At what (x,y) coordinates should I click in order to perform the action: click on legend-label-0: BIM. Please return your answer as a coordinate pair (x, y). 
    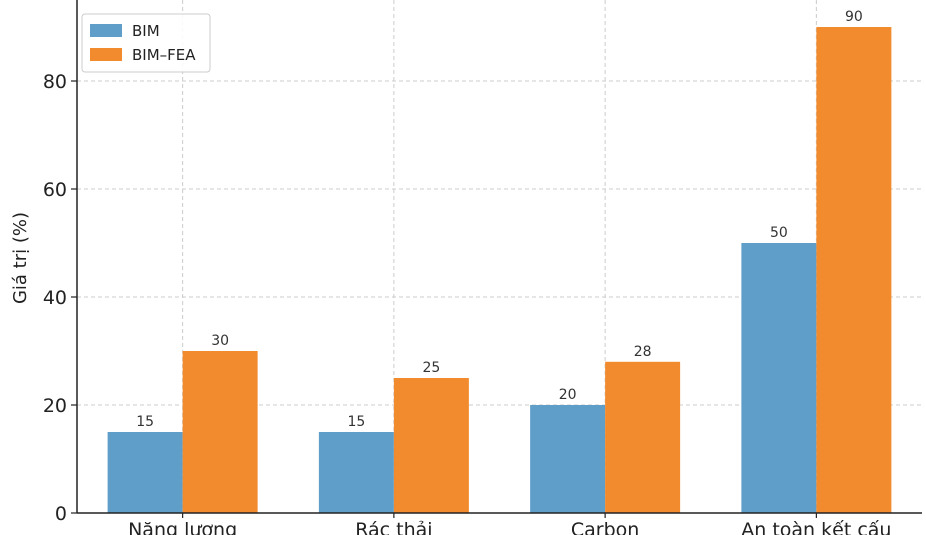
    Looking at the image, I should click on (146, 31).